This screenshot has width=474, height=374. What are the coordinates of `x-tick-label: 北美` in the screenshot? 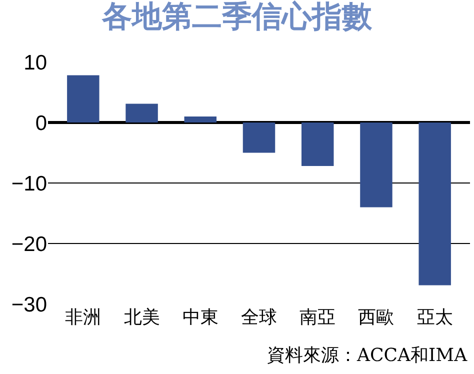 It's located at (142, 317).